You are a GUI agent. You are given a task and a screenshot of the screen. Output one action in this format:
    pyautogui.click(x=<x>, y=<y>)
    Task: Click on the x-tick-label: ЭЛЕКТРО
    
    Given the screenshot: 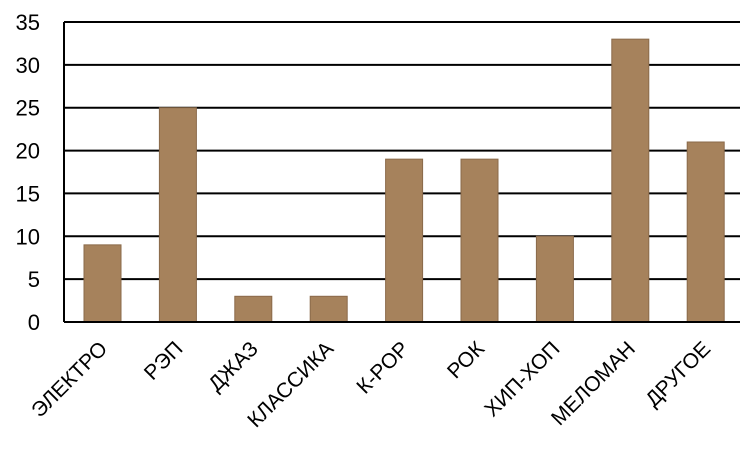 What is the action you would take?
    pyautogui.click(x=69, y=379)
    